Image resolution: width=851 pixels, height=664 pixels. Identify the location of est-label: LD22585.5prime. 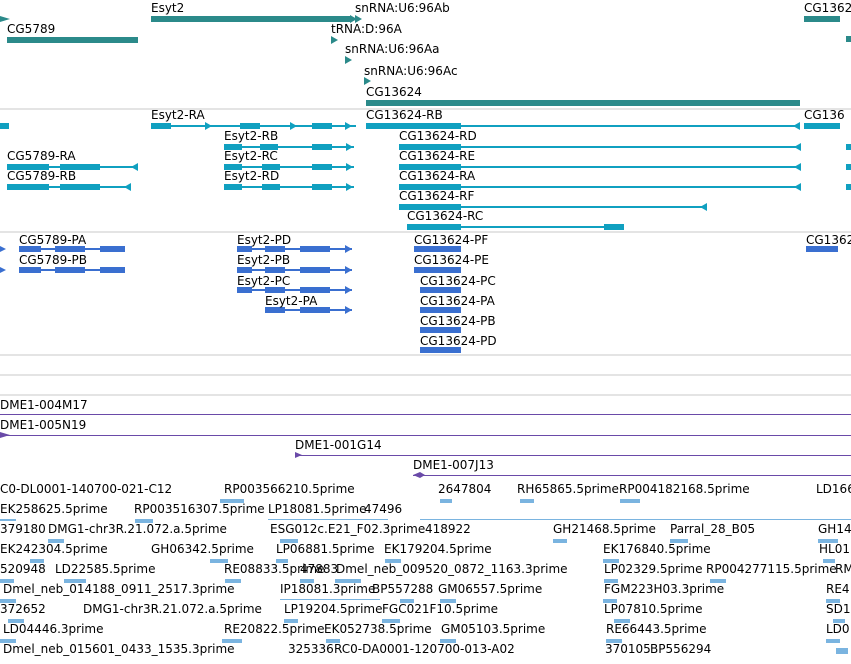
(105, 569).